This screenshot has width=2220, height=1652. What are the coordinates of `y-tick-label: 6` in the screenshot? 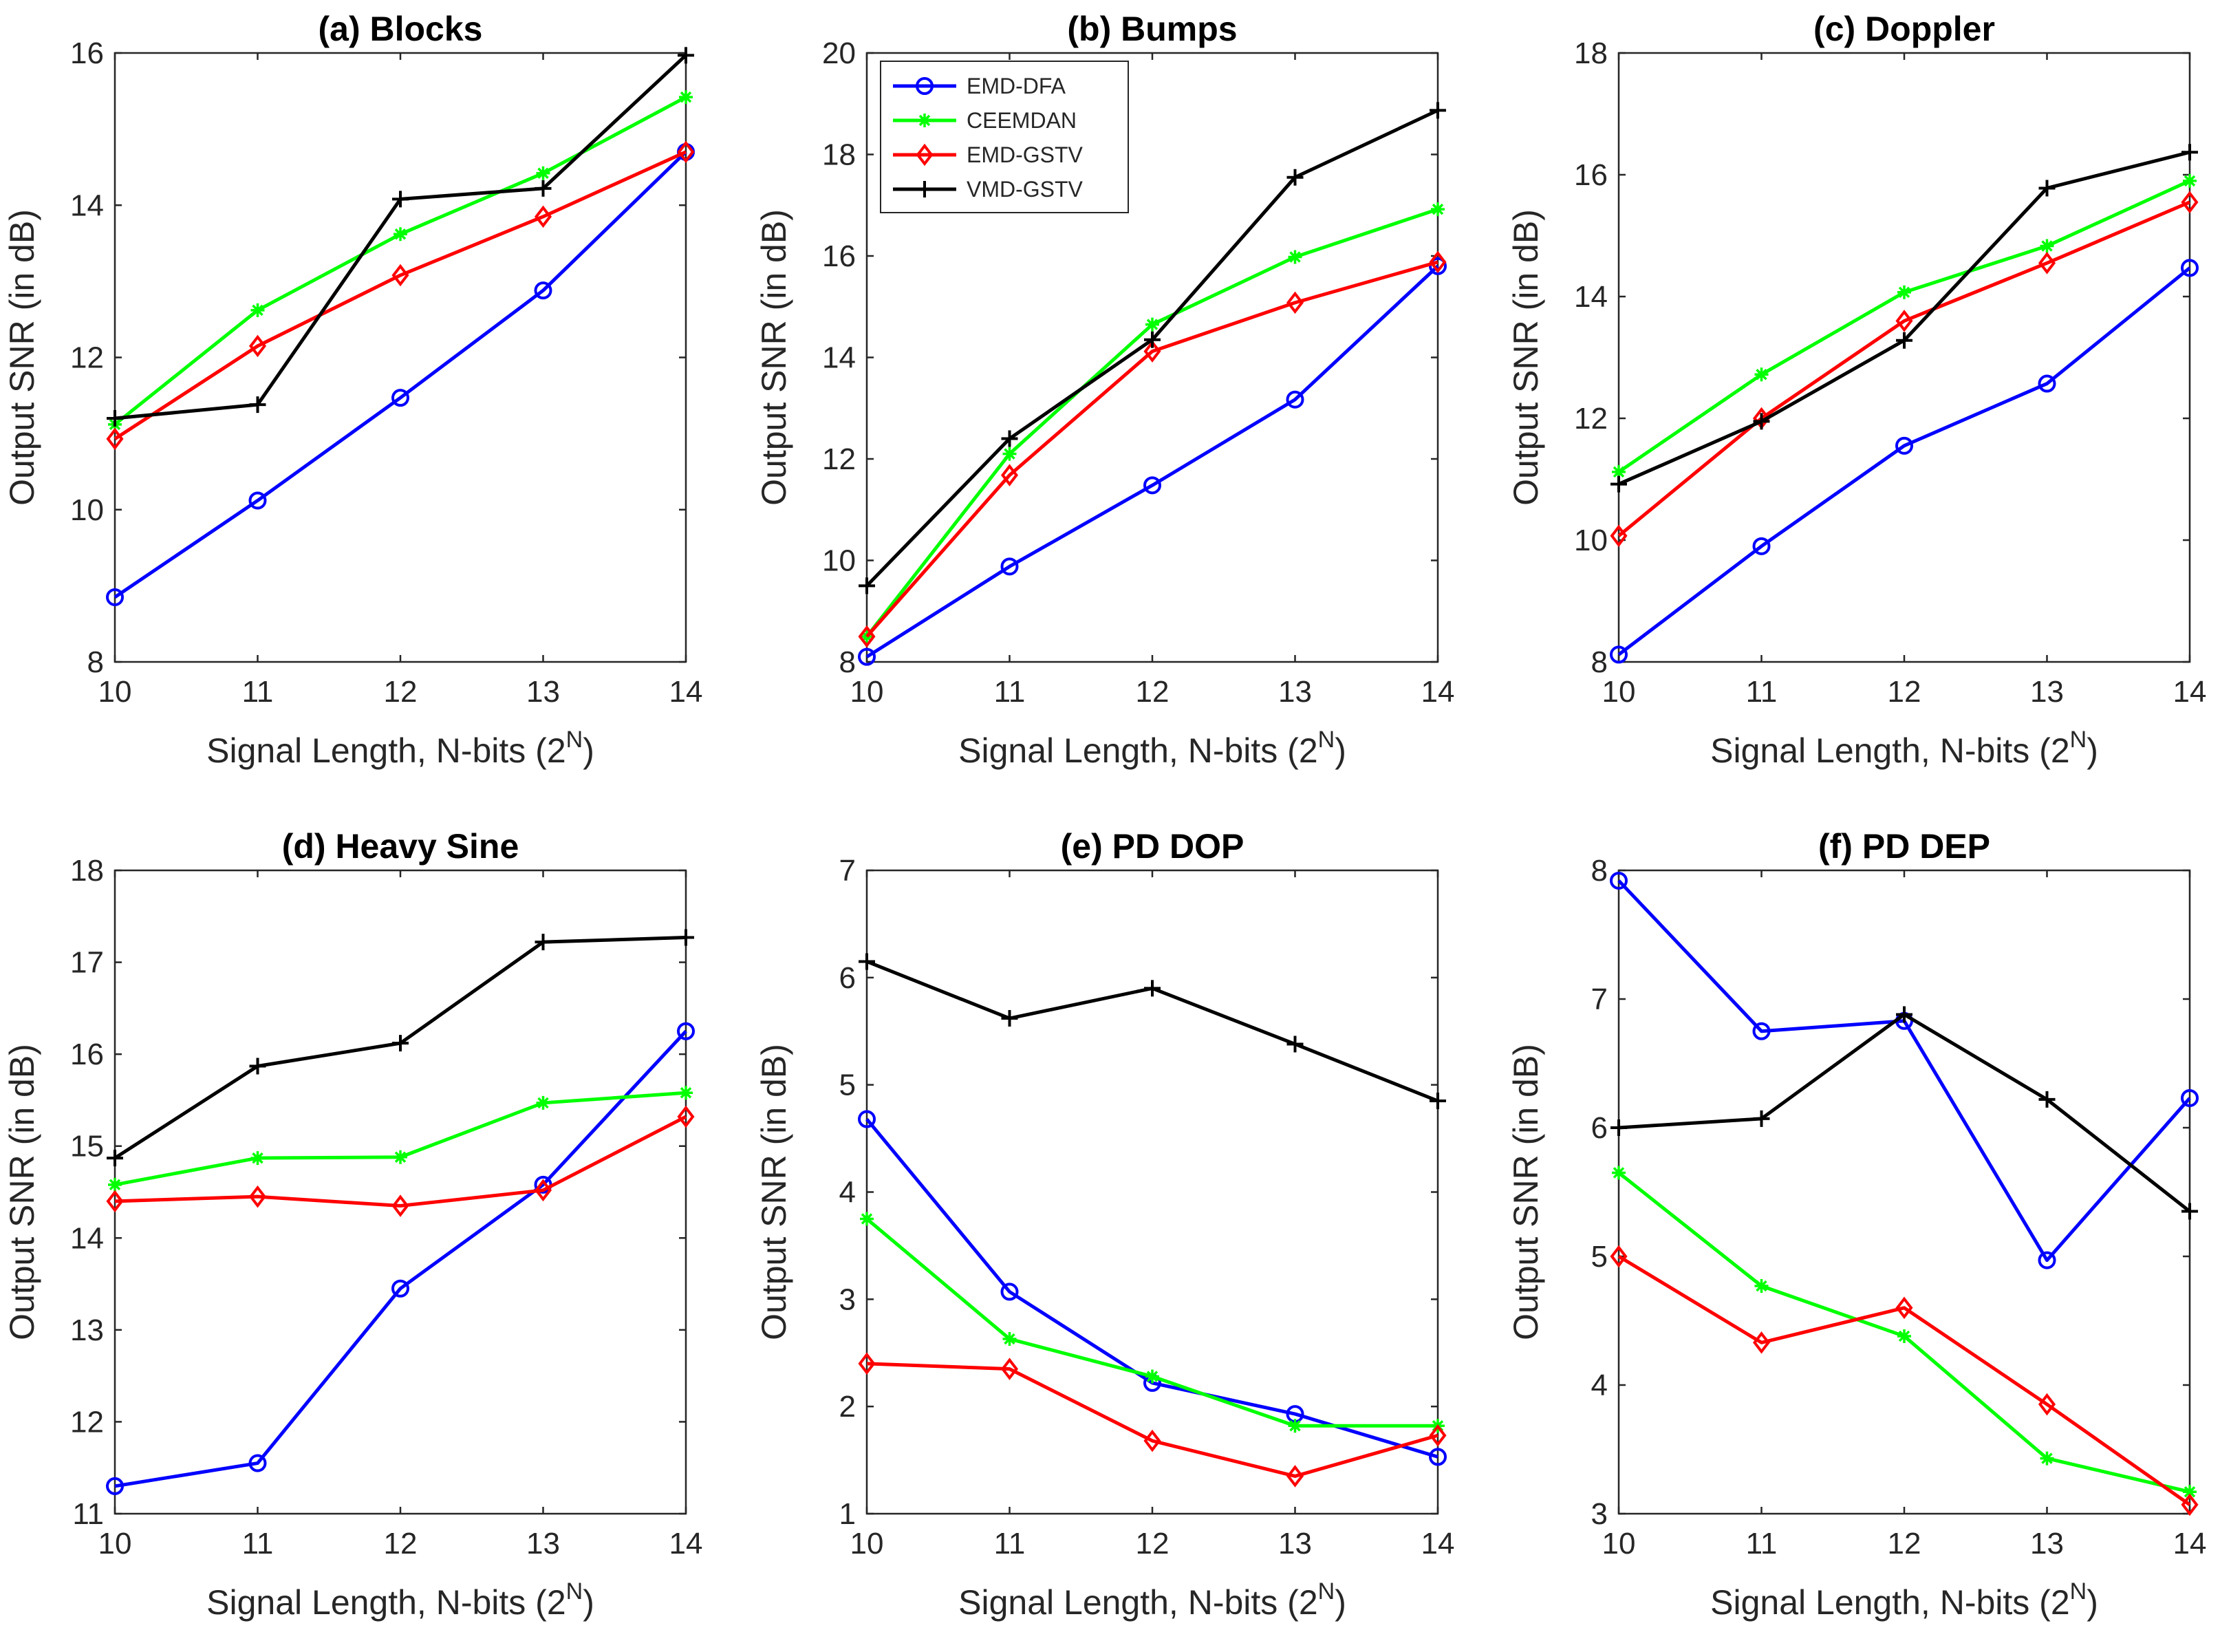 It's located at (847, 978).